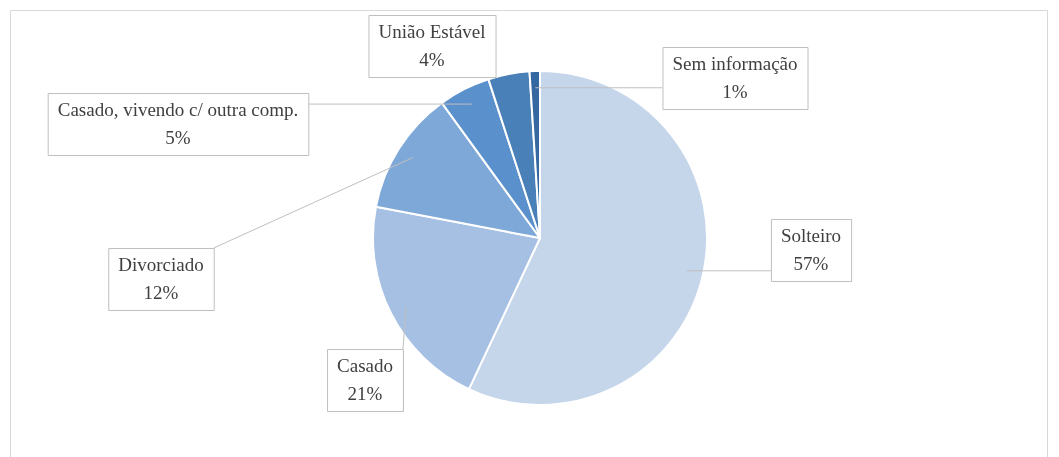 This screenshot has width=1059, height=457. I want to click on data-label: 4%, so click(432, 59).